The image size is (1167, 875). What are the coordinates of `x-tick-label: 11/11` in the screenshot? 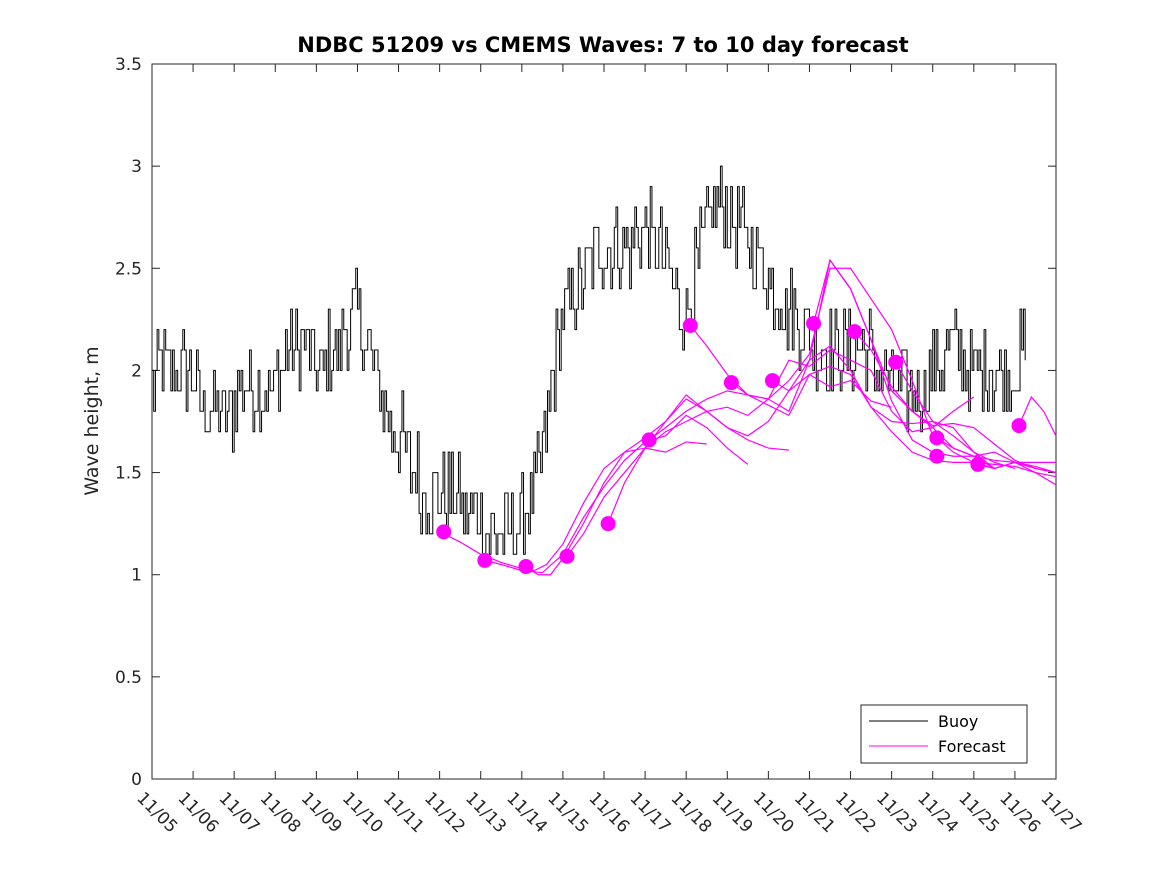 It's located at (403, 812).